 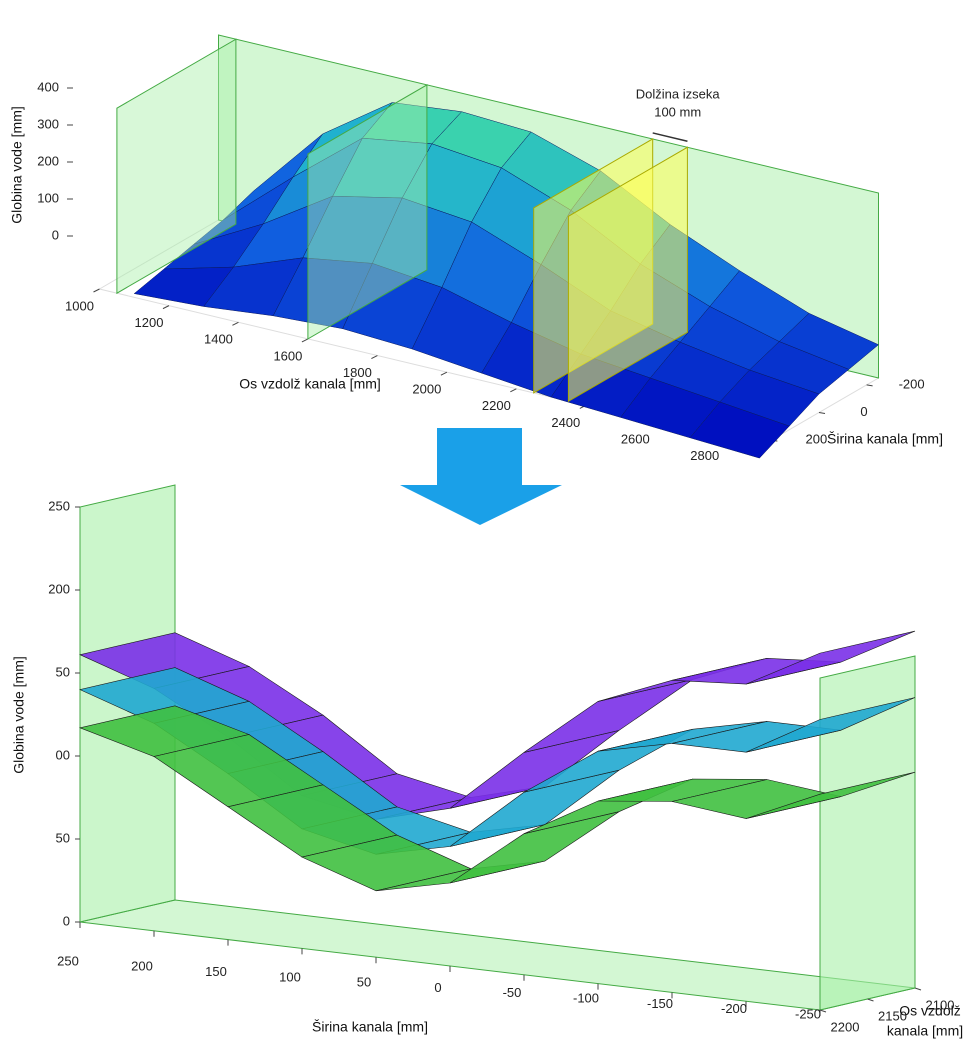 I want to click on x-tick-label: -50, so click(x=512, y=992).